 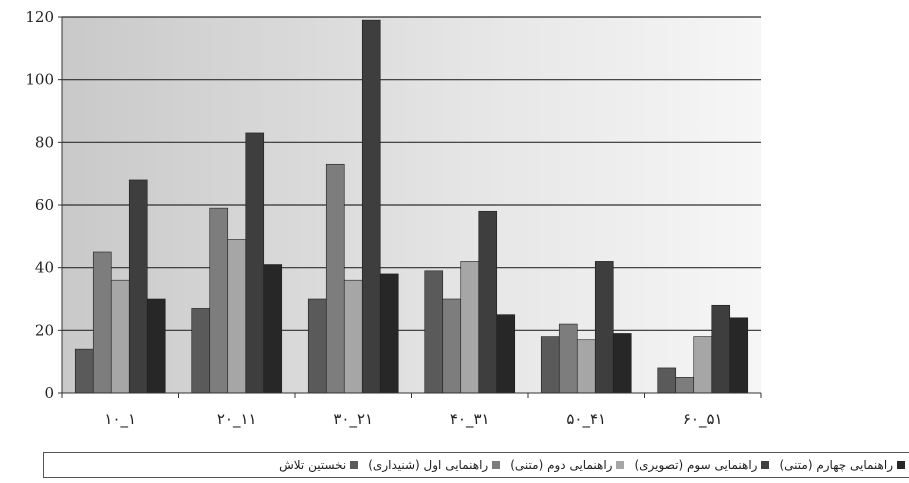 What do you see at coordinates (411, 411) in the screenshot?
I see `x-axis-ticks: ۱۰_۱ ۲۰_۱۱ ۳۰_۲۱ ۴۰_۳۱ ۵۰_۴۱ ۶۰_۵۱` at bounding box center [411, 411].